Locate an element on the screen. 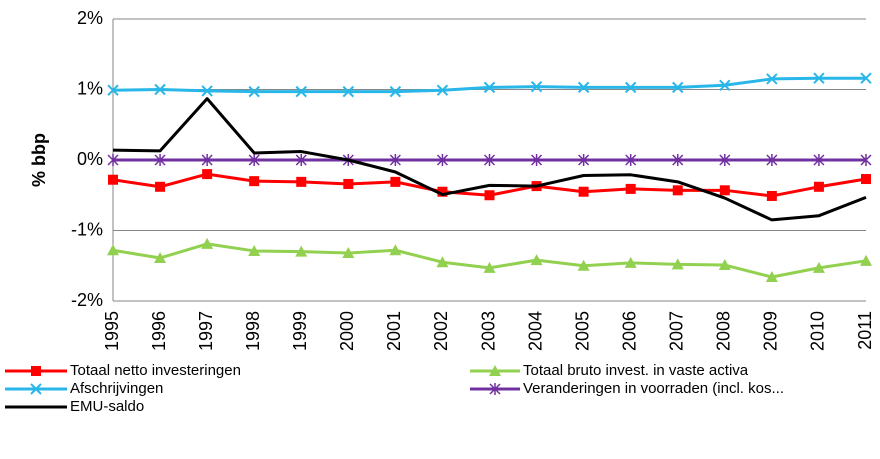 The height and width of the screenshot is (459, 880). y-tick-label: -1% is located at coordinates (87, 229).